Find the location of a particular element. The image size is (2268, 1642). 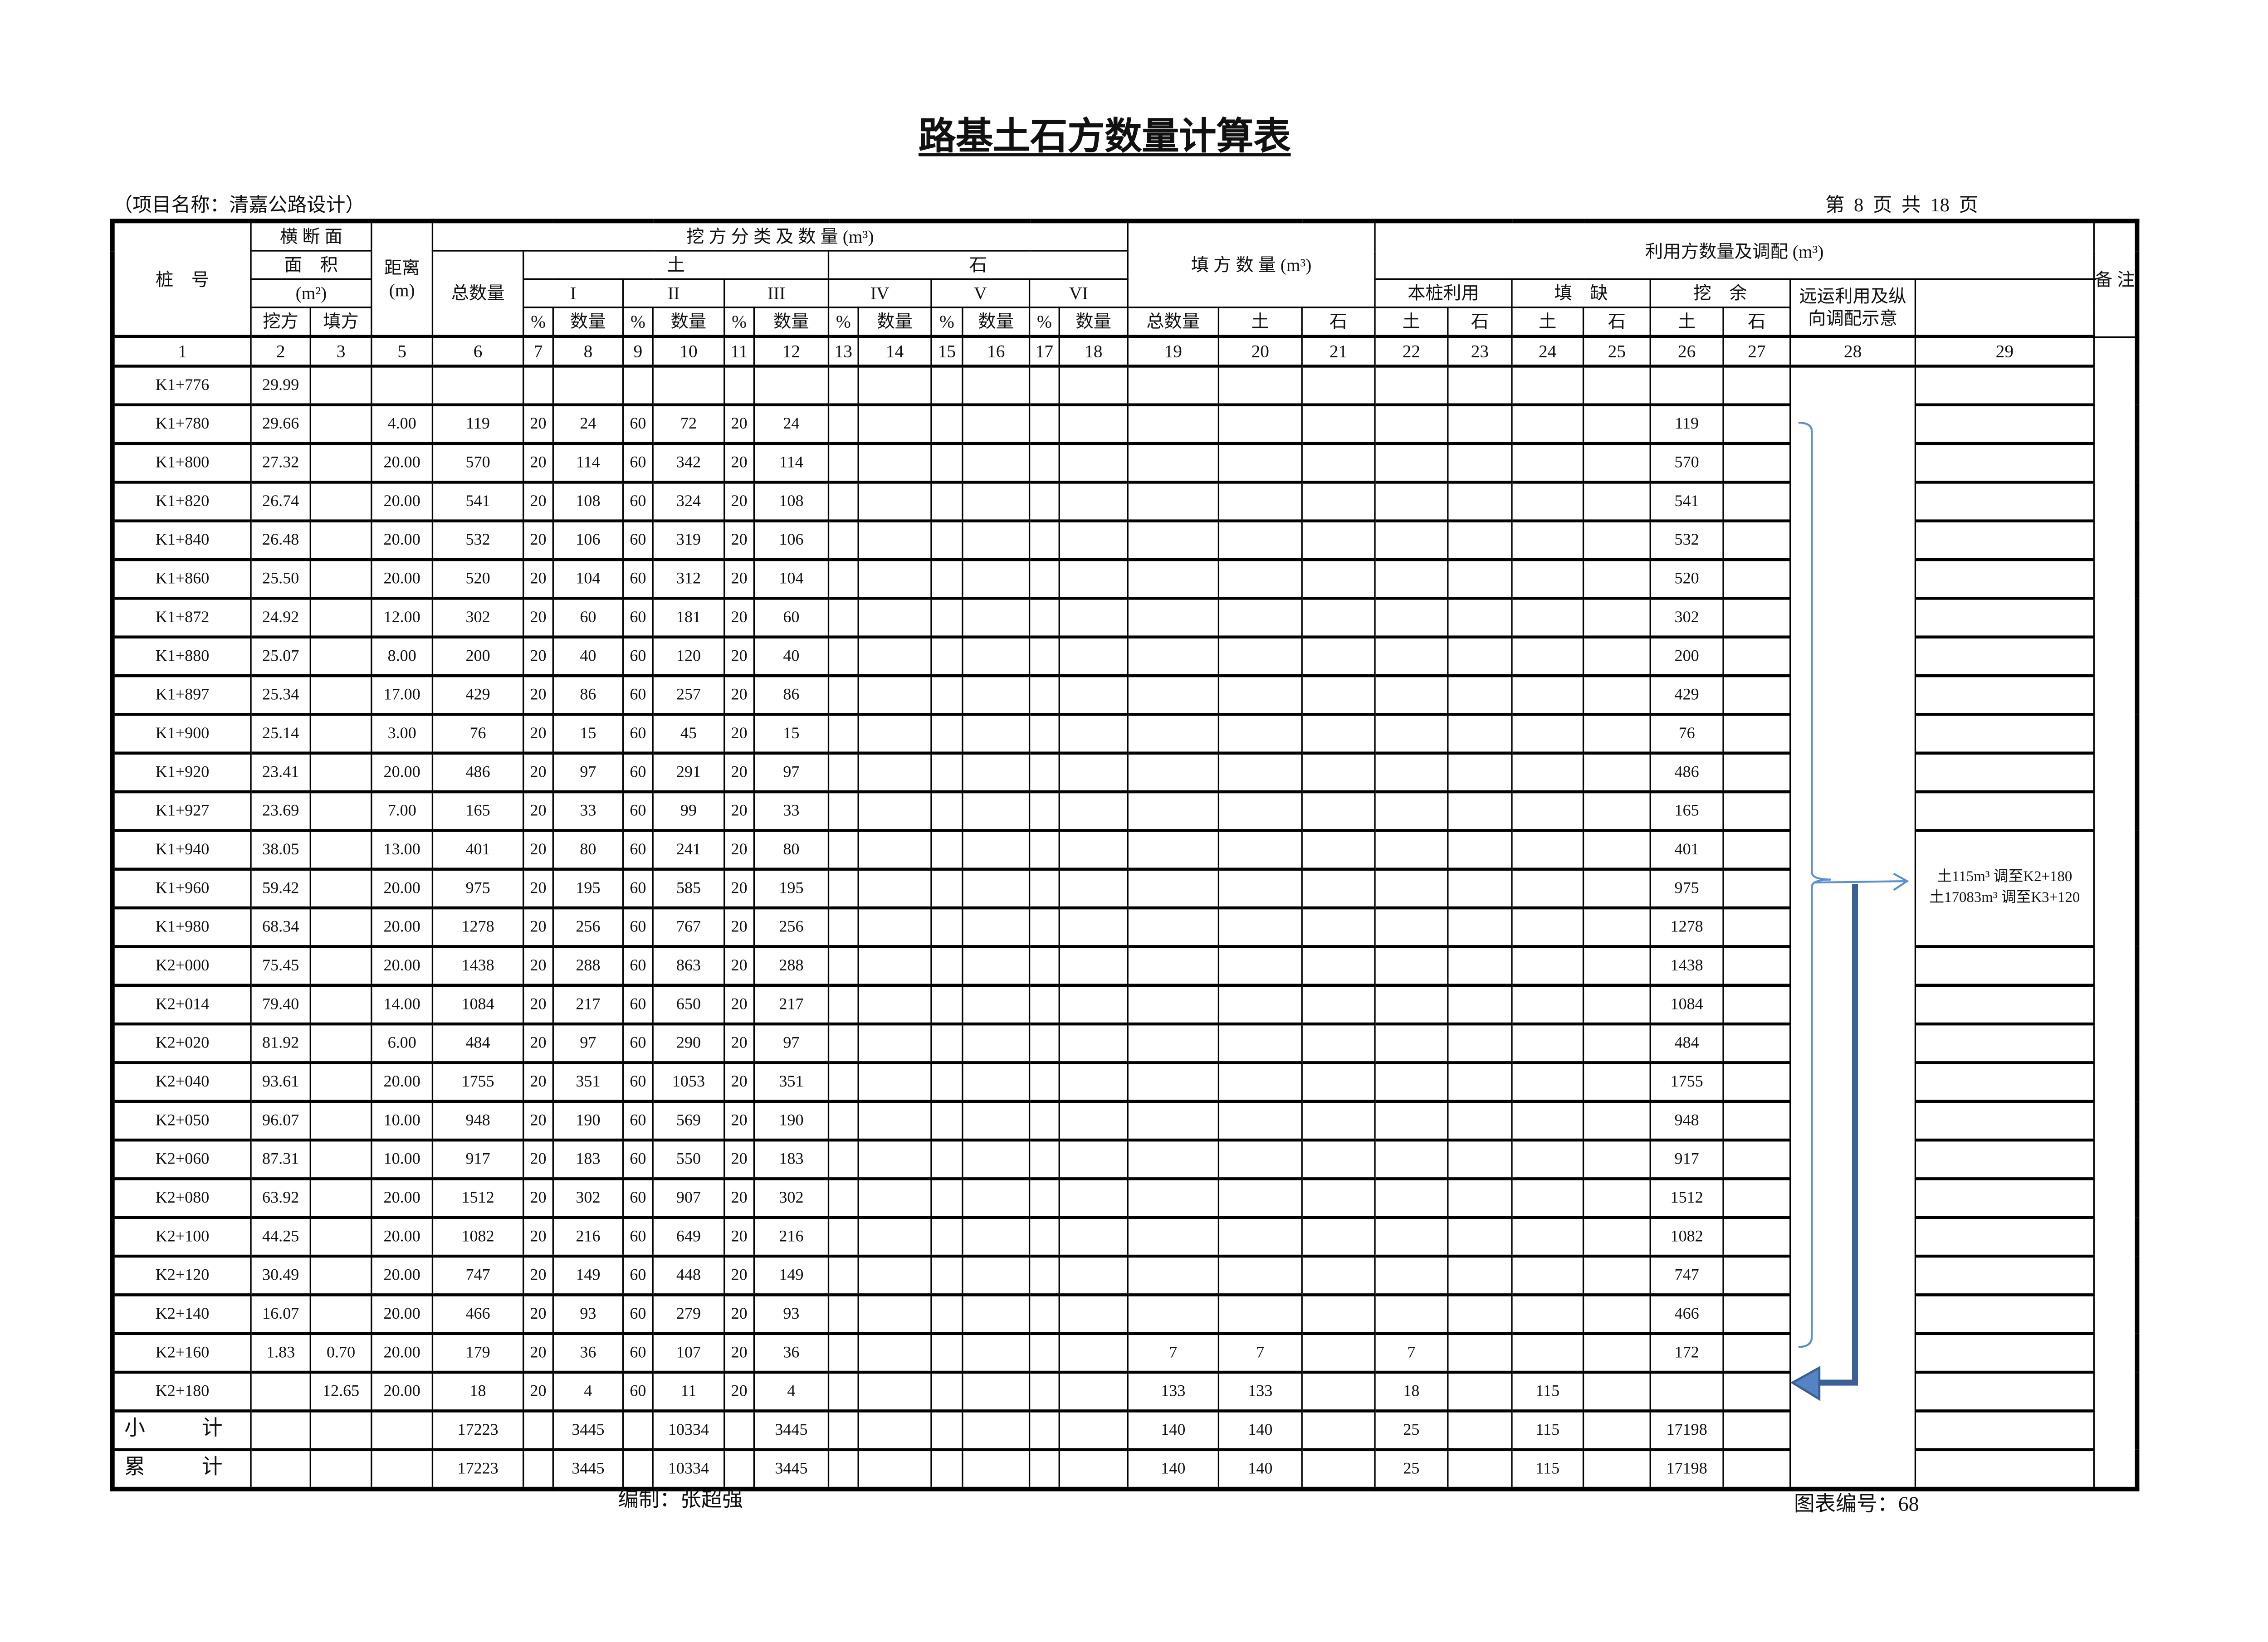

value-cell: 17198 is located at coordinates (1687, 1469).